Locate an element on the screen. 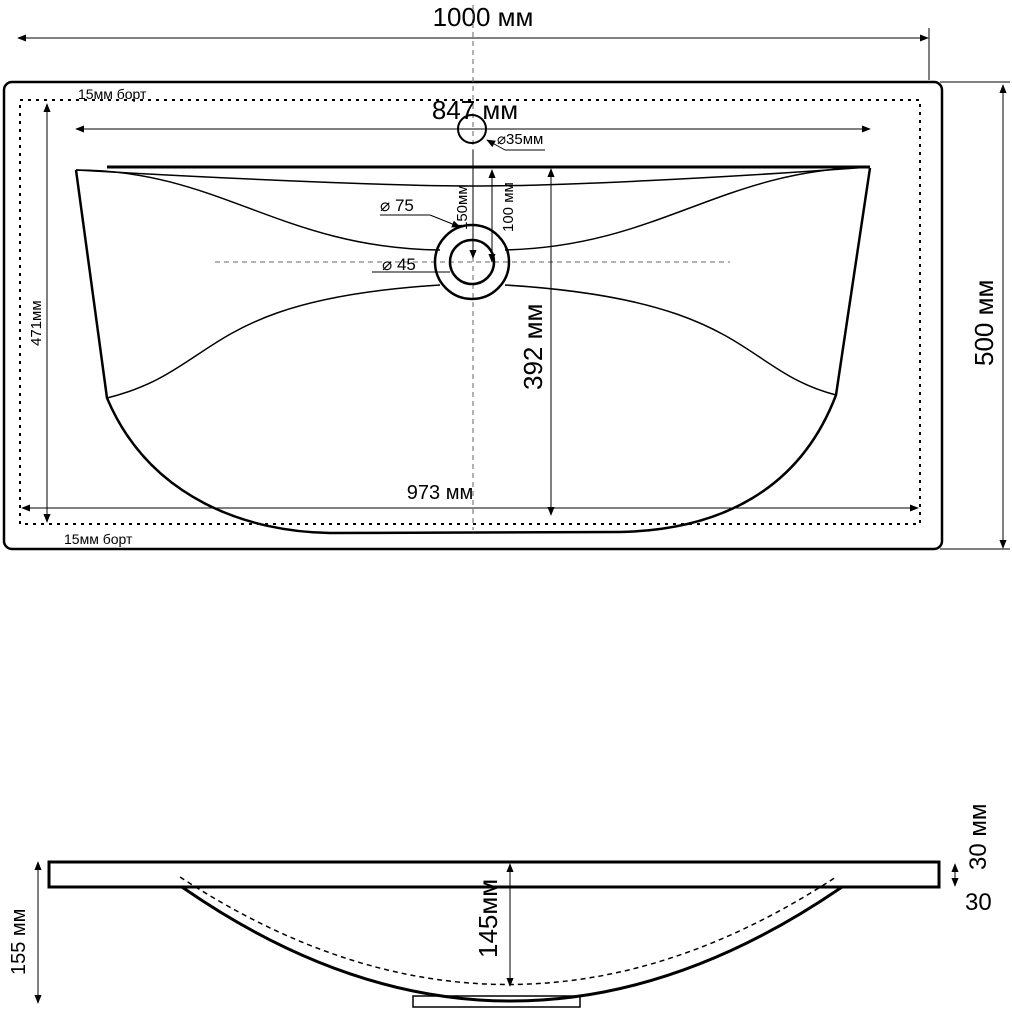 This screenshot has height=1009, width=1012. dim-150-label: 150мм is located at coordinates (462, 207).